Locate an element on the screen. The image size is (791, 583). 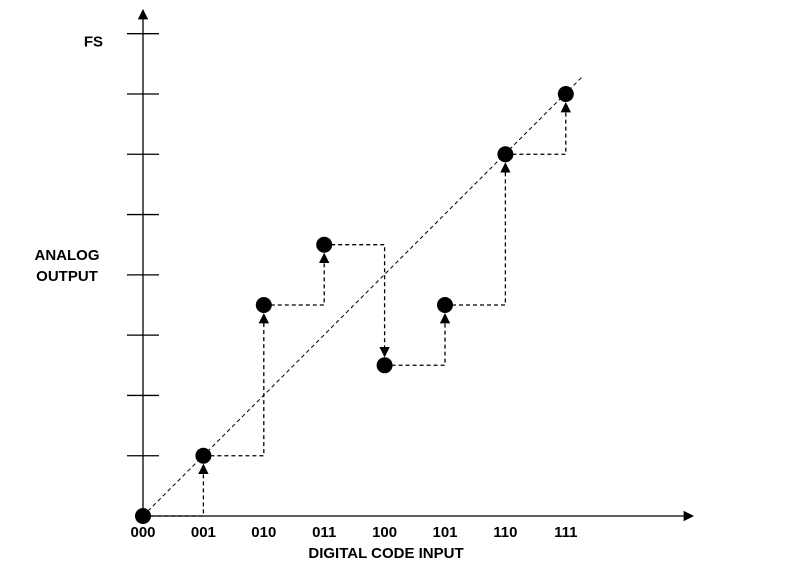
x-tick-label: 111 is located at coordinates (565, 532).